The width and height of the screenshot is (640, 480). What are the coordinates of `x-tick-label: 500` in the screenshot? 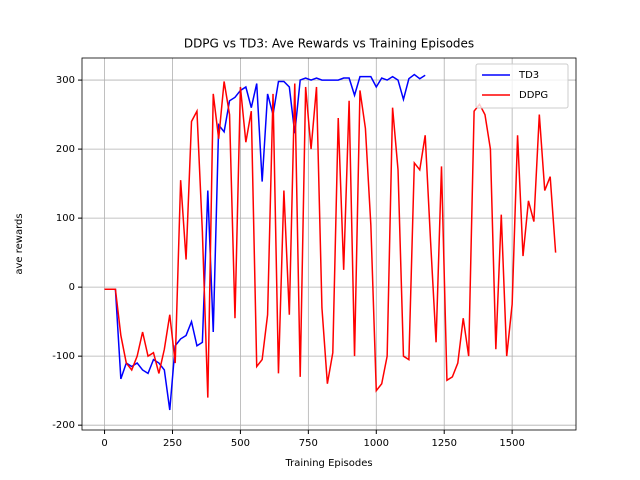 It's located at (240, 443).